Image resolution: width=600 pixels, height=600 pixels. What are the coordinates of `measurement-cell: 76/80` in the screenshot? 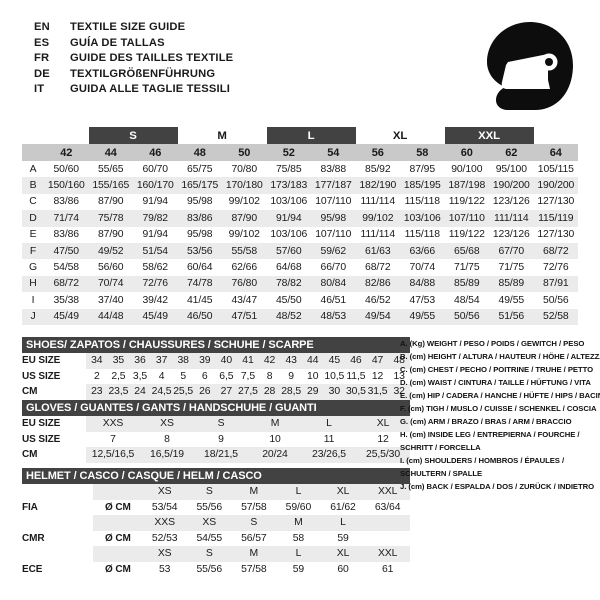 It's located at (244, 284).